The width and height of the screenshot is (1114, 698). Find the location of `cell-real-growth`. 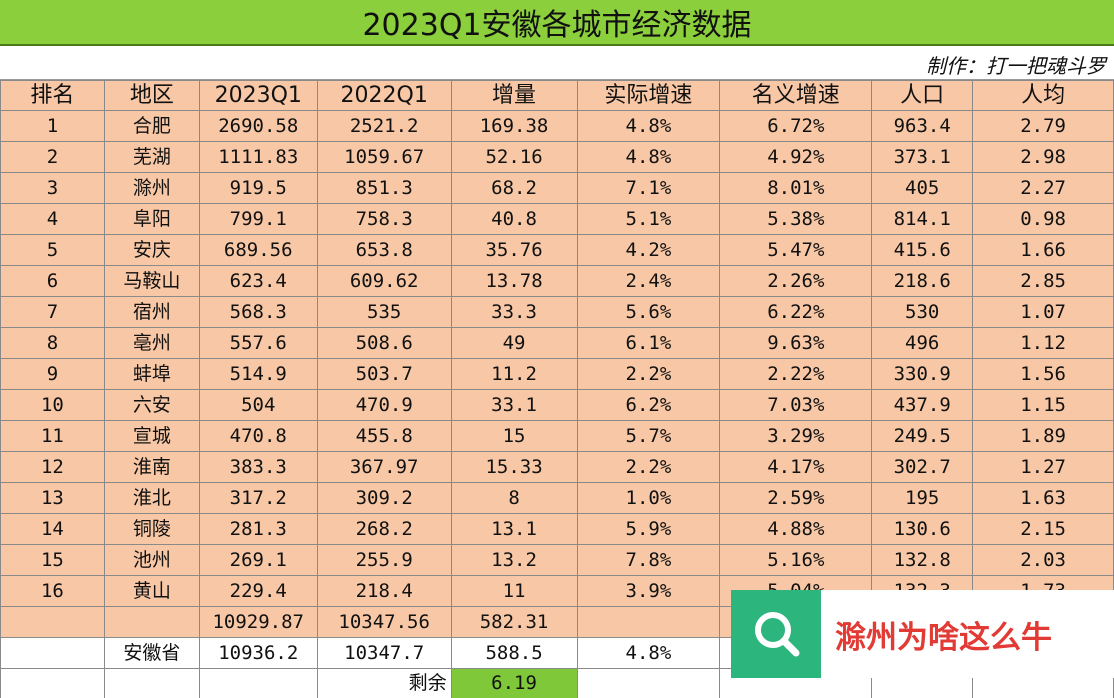

cell-real-growth is located at coordinates (648, 622).